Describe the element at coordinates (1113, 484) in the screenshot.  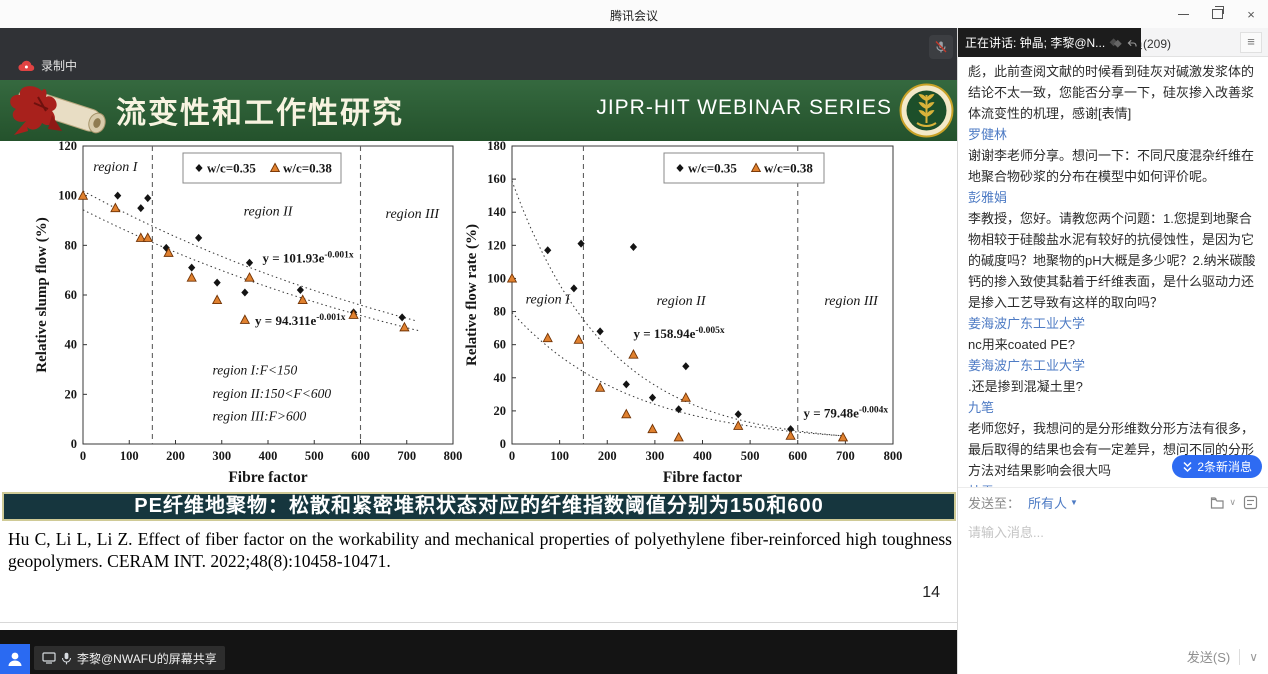
I see `chat-sender-name: 杜雪` at that location.